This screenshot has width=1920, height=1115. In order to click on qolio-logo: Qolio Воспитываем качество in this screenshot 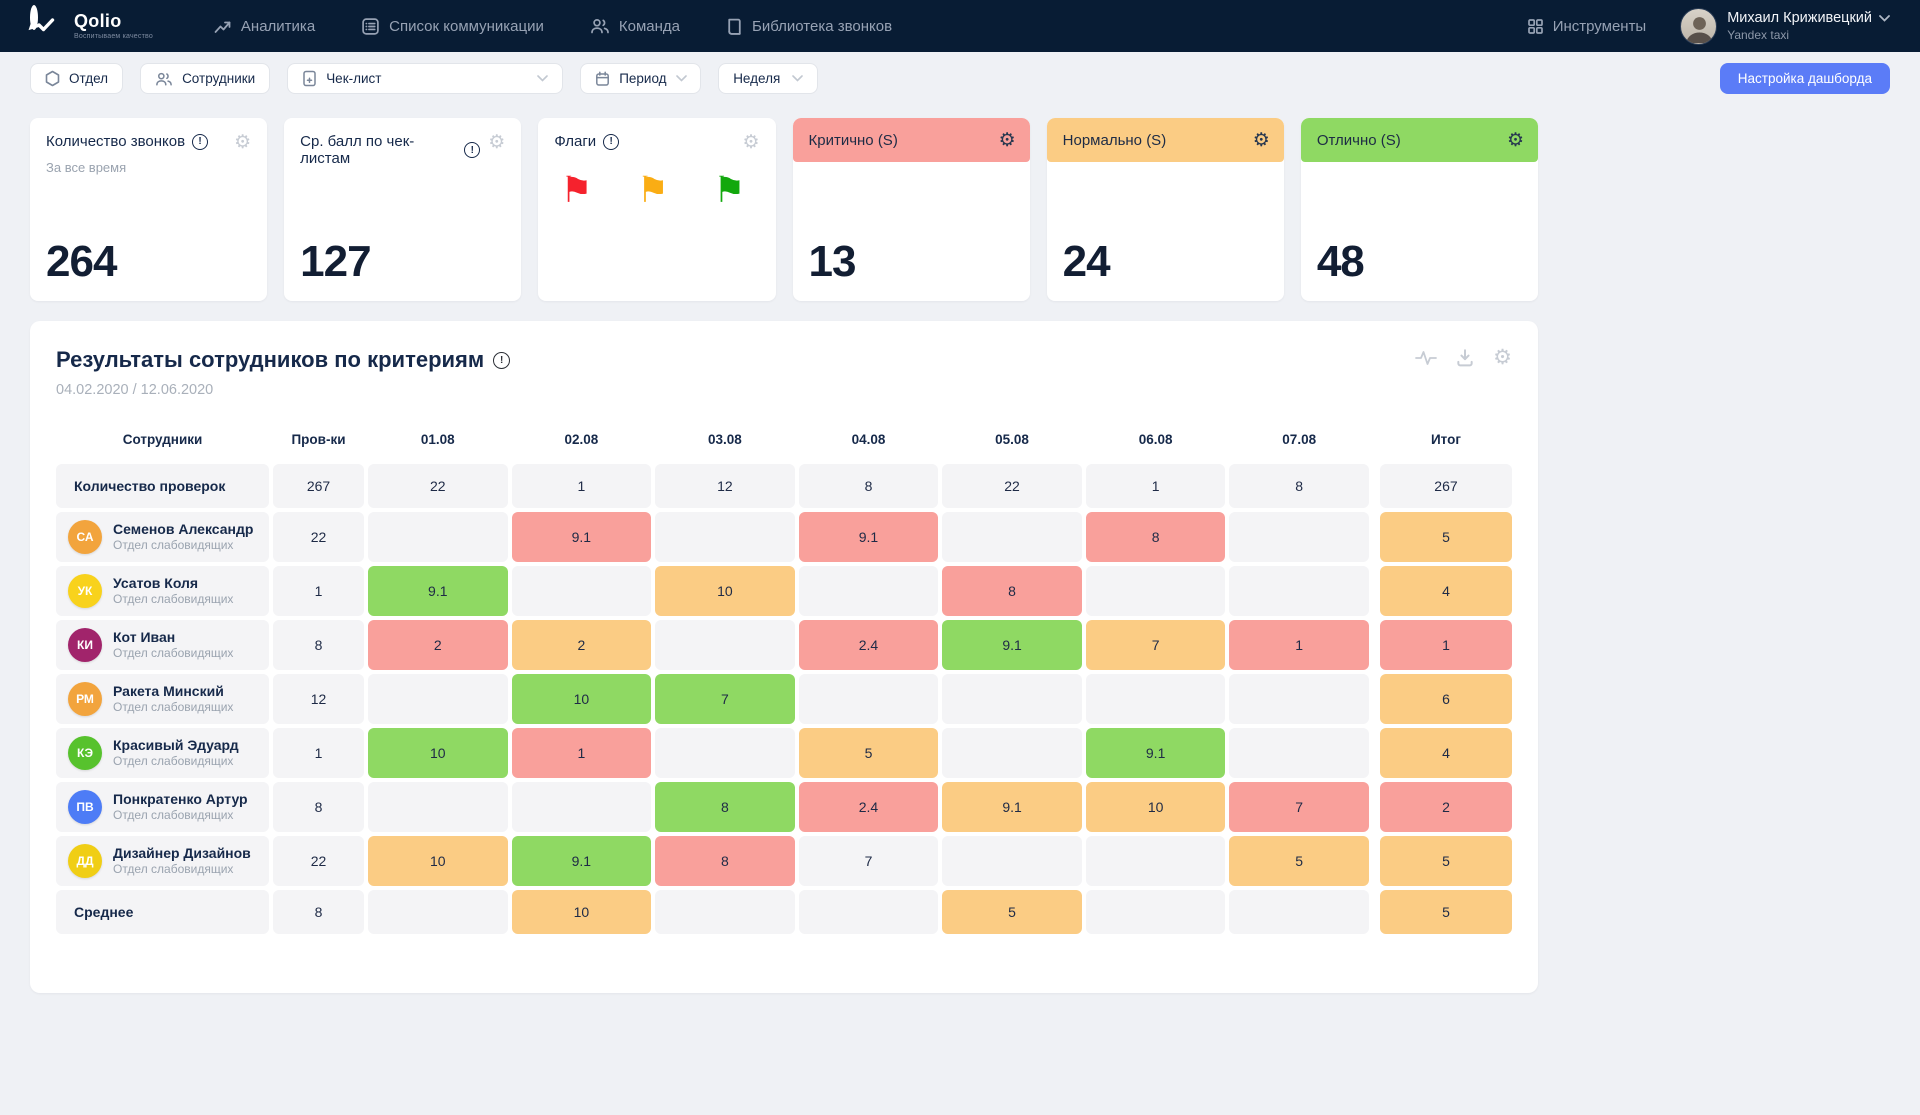, I will do `click(91, 24)`.